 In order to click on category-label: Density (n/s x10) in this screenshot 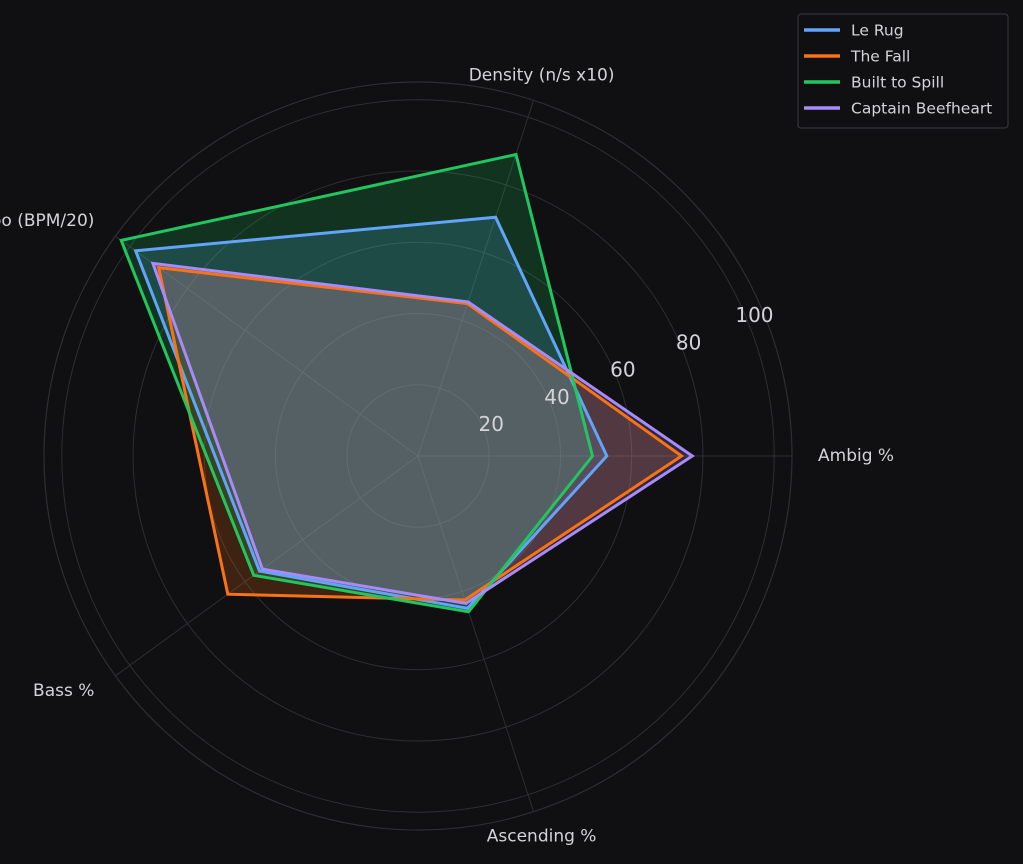, I will do `click(542, 76)`.